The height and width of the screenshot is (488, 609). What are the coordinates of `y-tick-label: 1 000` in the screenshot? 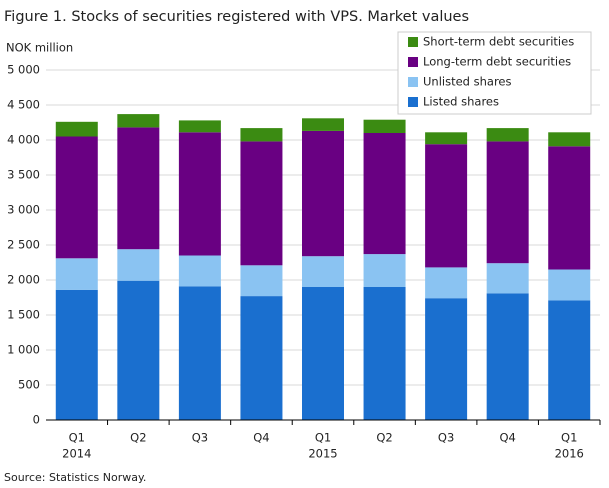 It's located at (23, 350).